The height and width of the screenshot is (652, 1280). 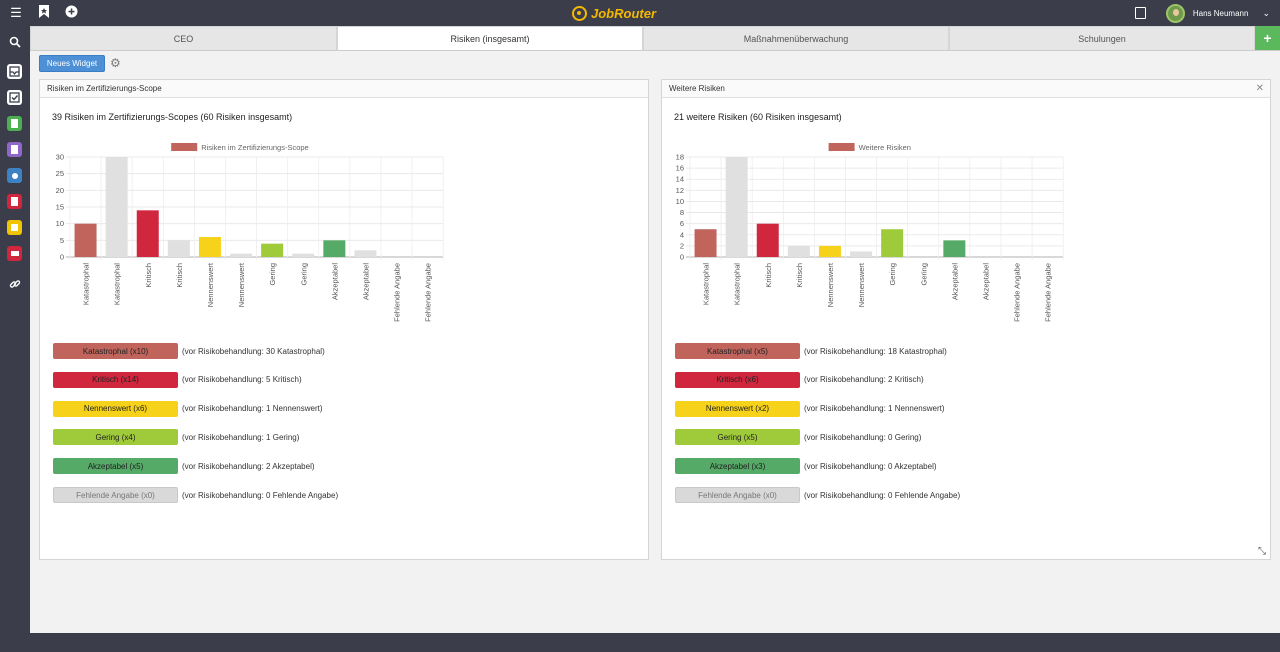 What do you see at coordinates (14, 253) in the screenshot?
I see `megaphone-icon` at bounding box center [14, 253].